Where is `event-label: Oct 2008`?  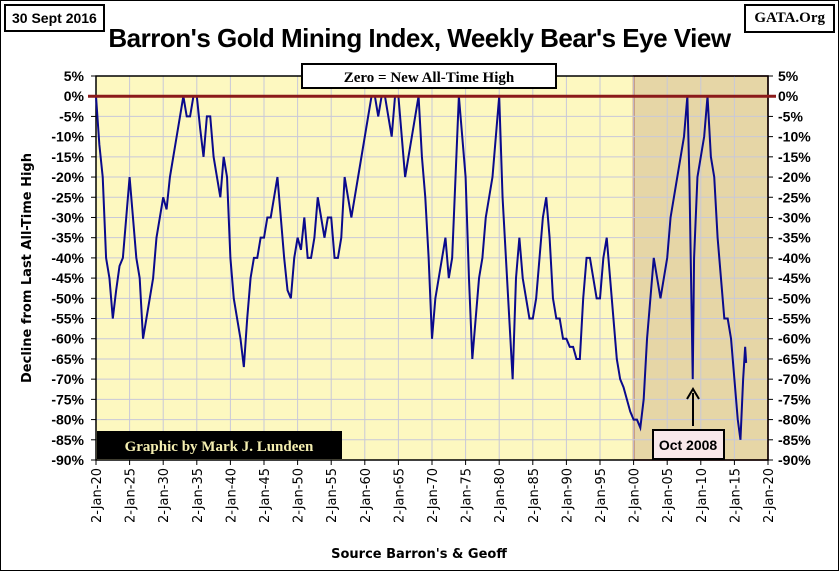
event-label: Oct 2008 is located at coordinates (688, 445).